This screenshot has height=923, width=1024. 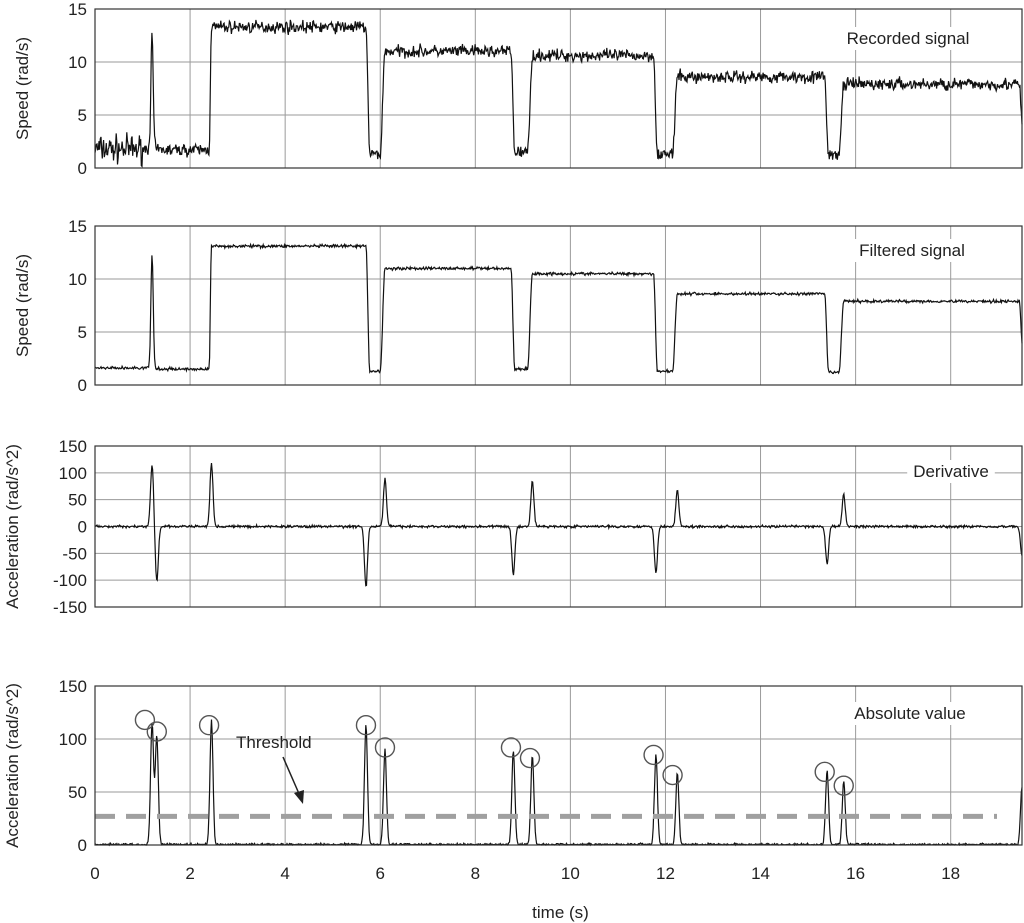 What do you see at coordinates (284, 873) in the screenshot?
I see `x-tick-label: 4` at bounding box center [284, 873].